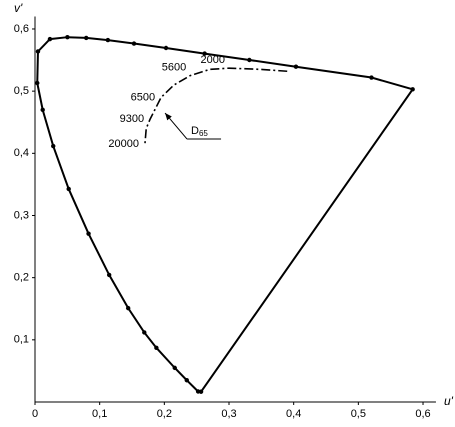 The height and width of the screenshot is (427, 455). Describe the element at coordinates (203, 133) in the screenshot. I see `annotation-subscript: 65` at that location.